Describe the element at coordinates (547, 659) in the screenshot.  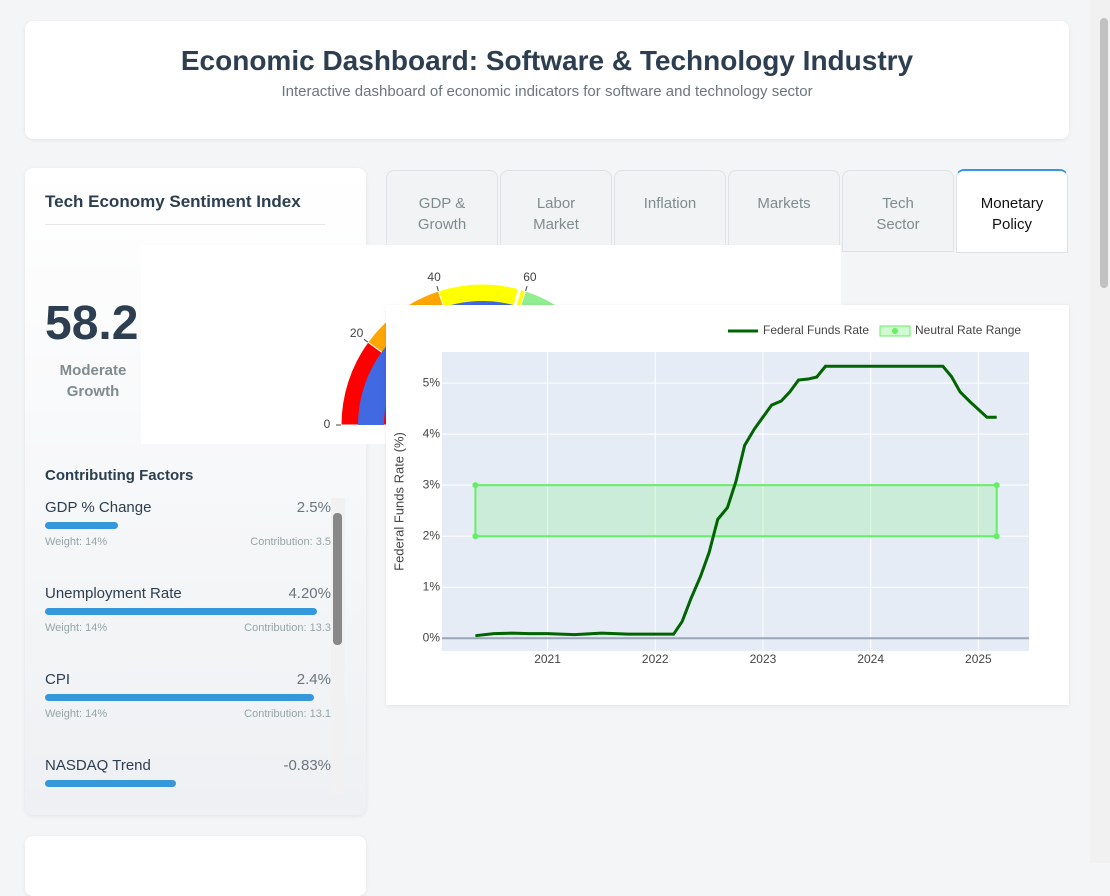
I see `x-tick-label: 2021` at that location.